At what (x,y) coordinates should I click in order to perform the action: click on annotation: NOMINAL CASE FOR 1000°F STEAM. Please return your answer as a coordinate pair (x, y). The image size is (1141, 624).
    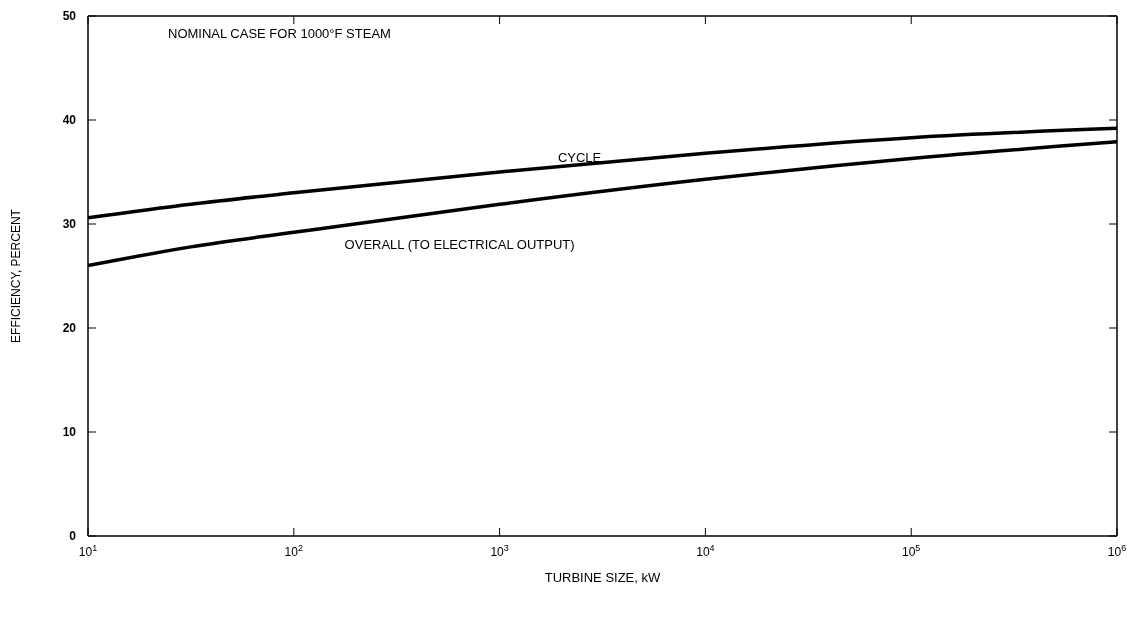
    Looking at the image, I should click on (279, 33).